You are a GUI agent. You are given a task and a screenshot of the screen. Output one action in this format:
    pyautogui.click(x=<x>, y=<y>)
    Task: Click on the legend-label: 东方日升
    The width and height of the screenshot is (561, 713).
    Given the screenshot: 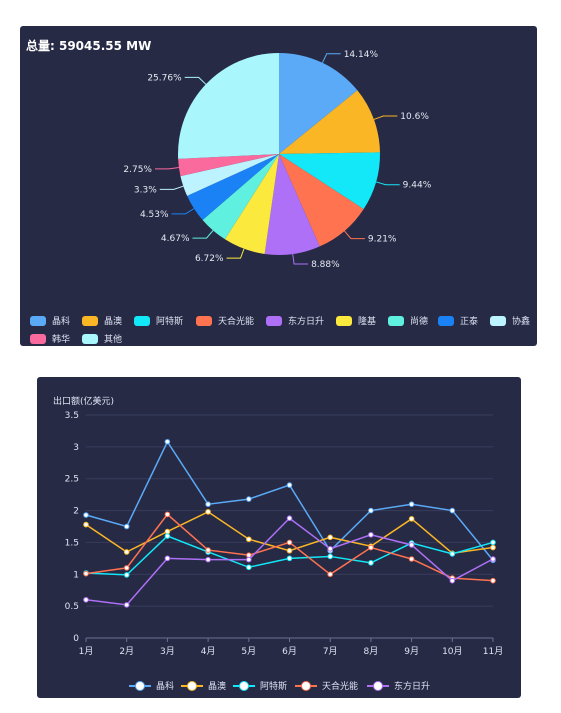 What is the action you would take?
    pyautogui.click(x=306, y=322)
    